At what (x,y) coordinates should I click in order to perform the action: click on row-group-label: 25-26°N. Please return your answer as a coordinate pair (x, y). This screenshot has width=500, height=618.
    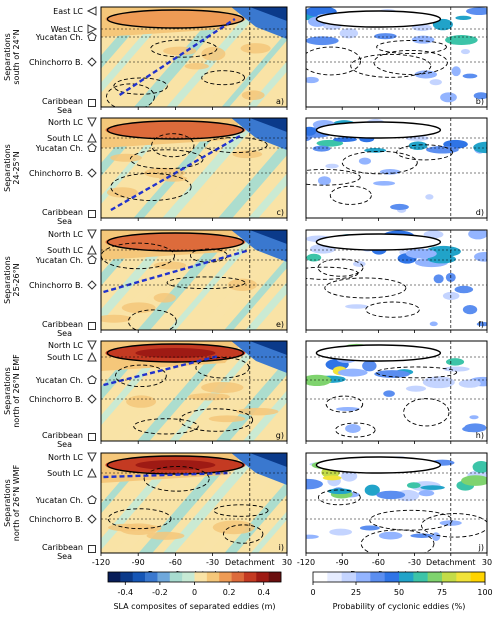
    Looking at the image, I should click on (16, 279).